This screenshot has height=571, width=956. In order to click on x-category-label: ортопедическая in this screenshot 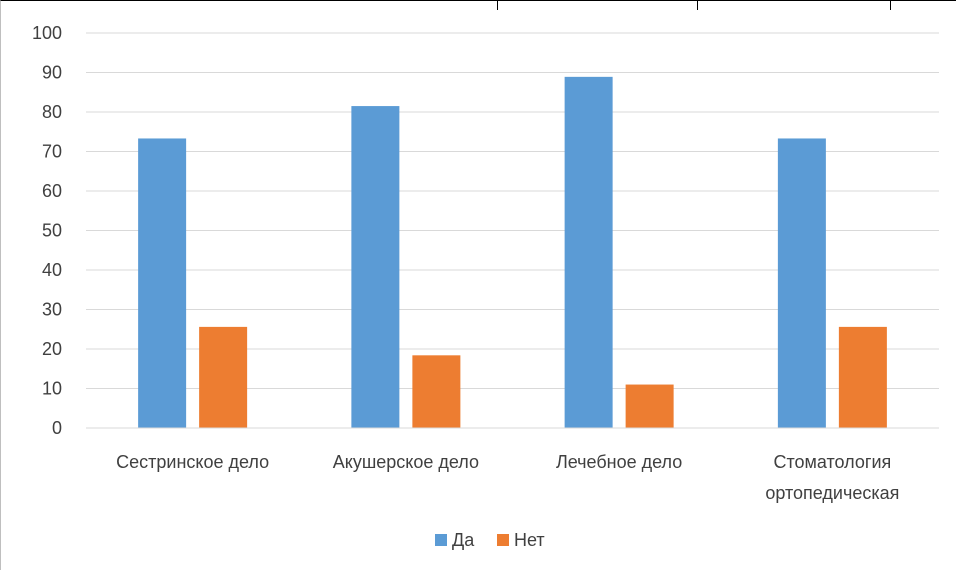, I will do `click(832, 493)`.